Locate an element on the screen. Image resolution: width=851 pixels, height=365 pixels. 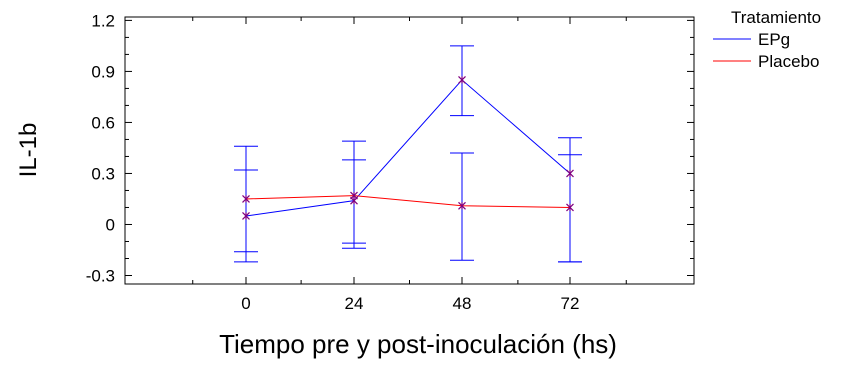
y-tick-label-0: -0.3 is located at coordinates (100, 275).